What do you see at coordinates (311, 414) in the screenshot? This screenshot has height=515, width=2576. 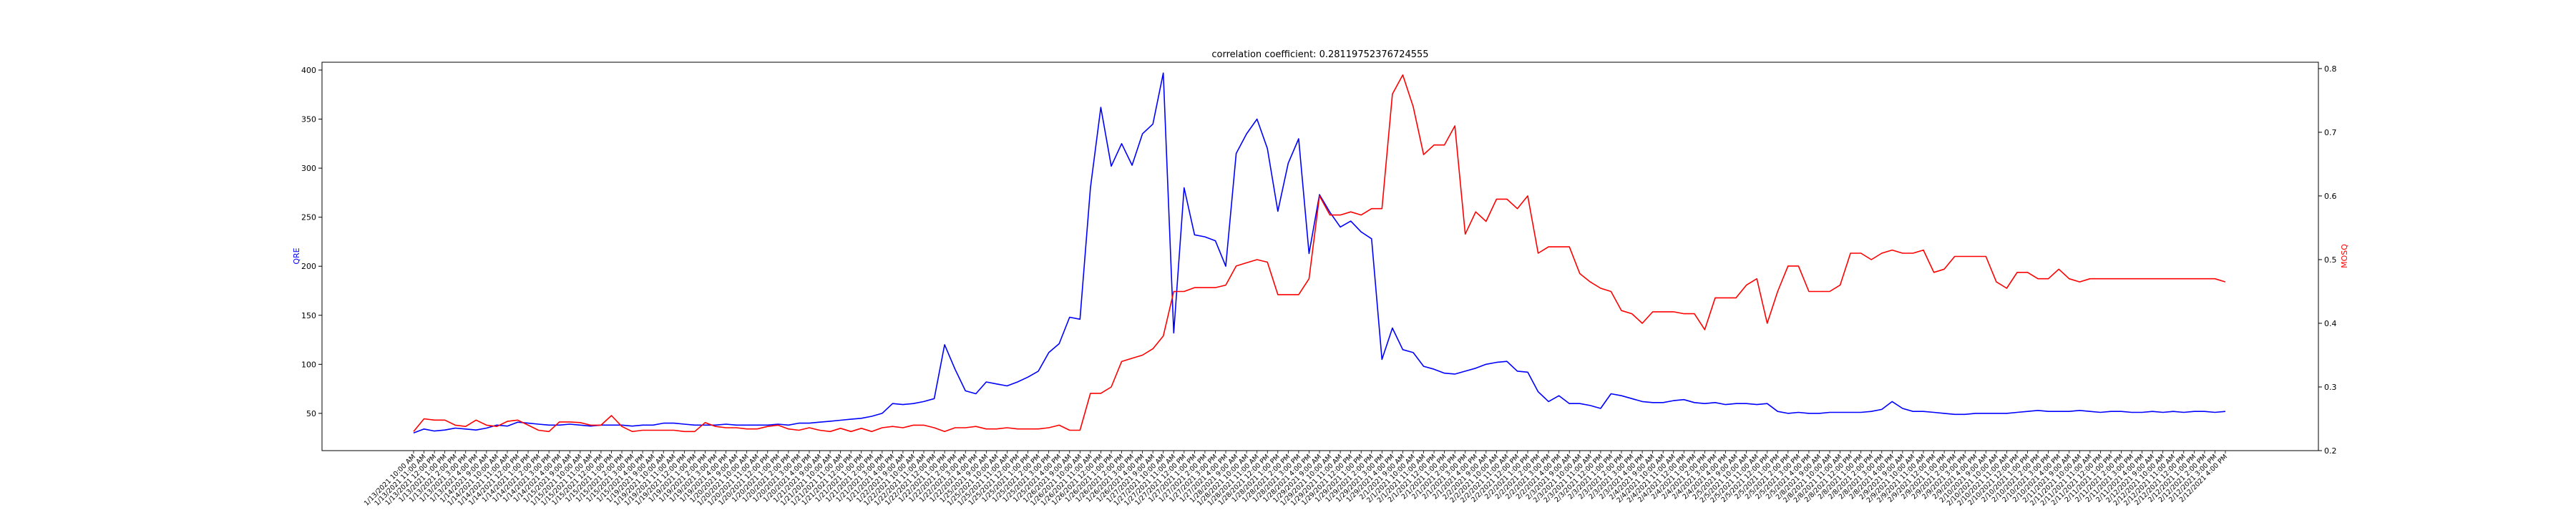 I see `y-left-tick-label: 50` at bounding box center [311, 414].